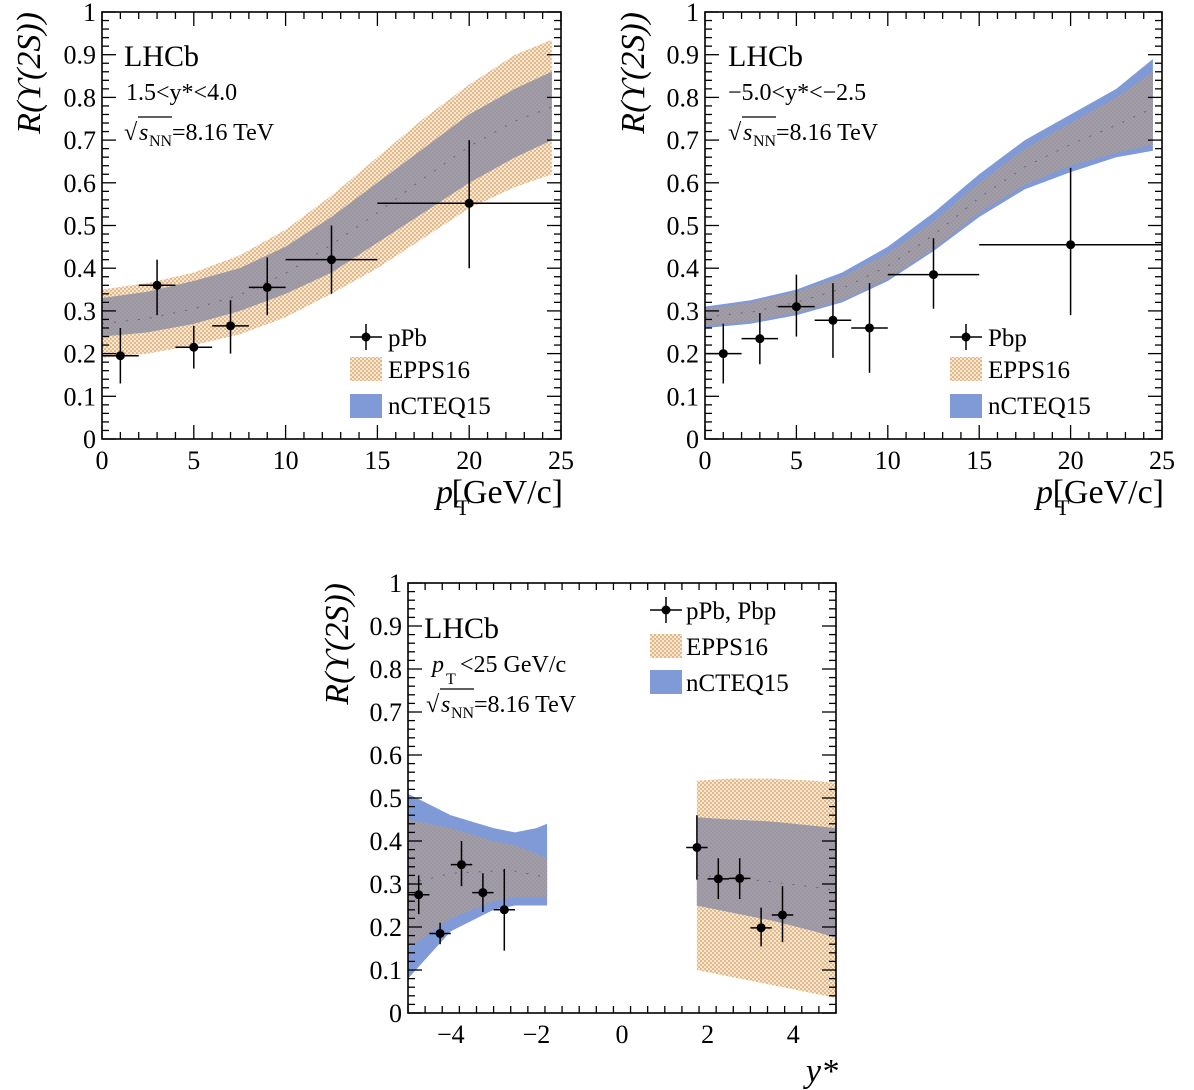 This screenshot has width=1194, height=1090. What do you see at coordinates (513, 665) in the screenshot?
I see `pt-range: <25 GeV/c` at bounding box center [513, 665].